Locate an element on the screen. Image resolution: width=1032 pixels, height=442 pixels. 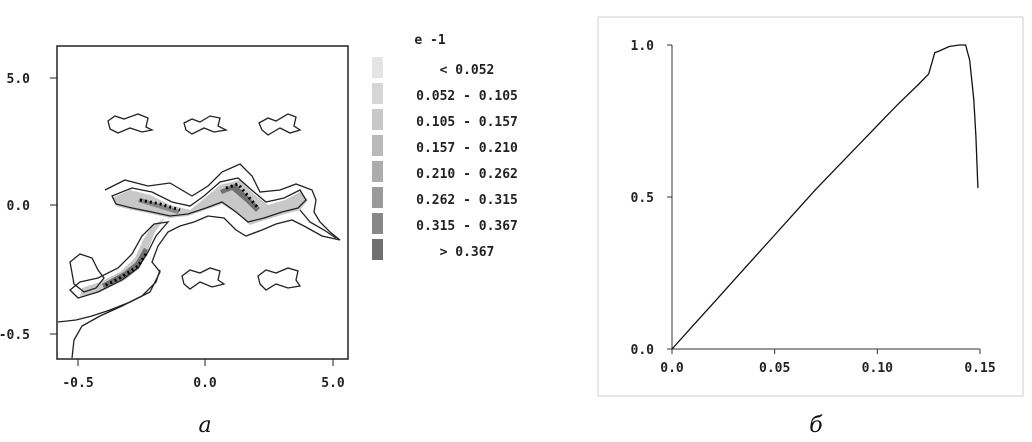
panel-b-x-tick-label: 0.15 is located at coordinates (979, 368).